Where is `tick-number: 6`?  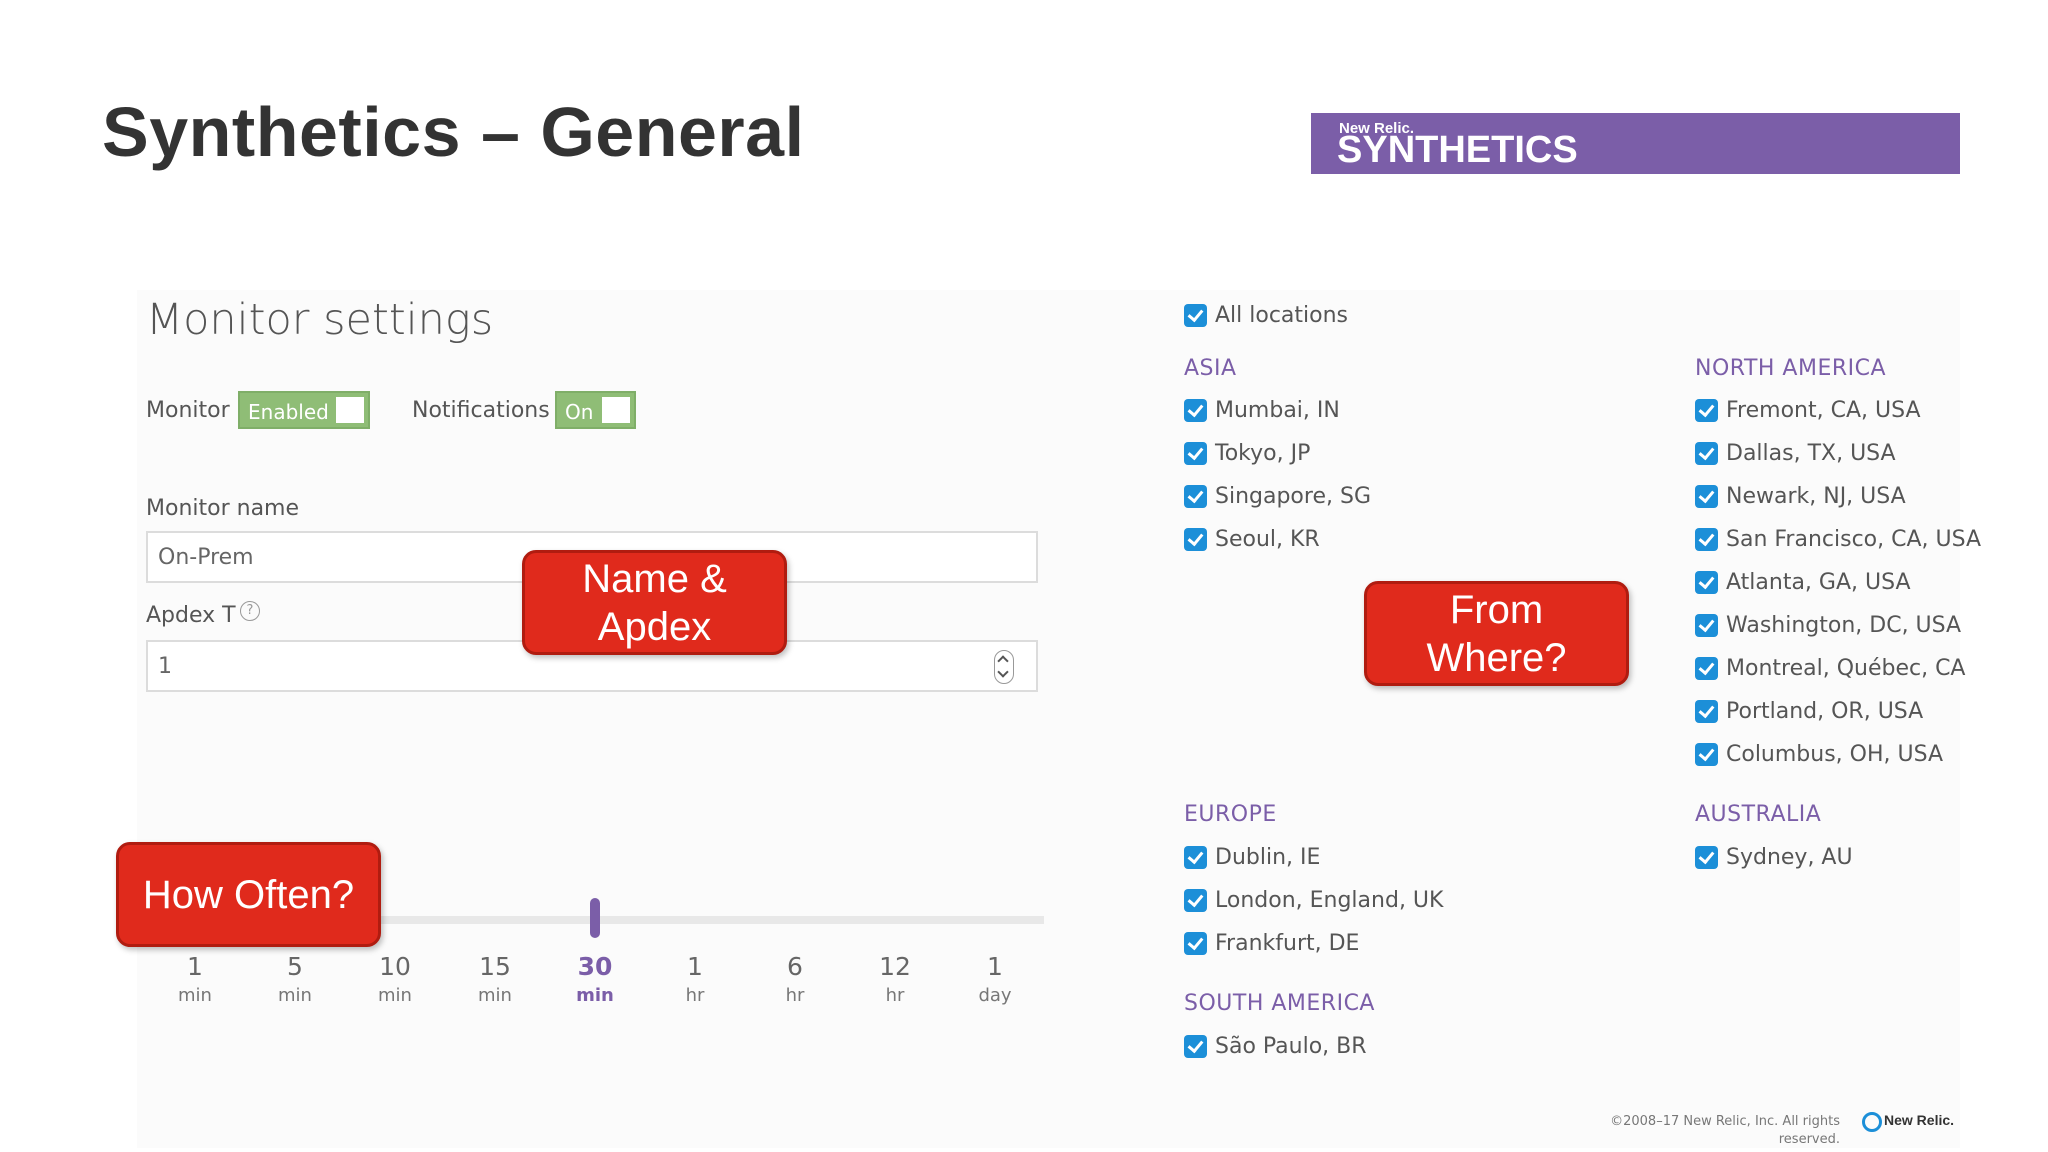 tick-number: 6 is located at coordinates (795, 966).